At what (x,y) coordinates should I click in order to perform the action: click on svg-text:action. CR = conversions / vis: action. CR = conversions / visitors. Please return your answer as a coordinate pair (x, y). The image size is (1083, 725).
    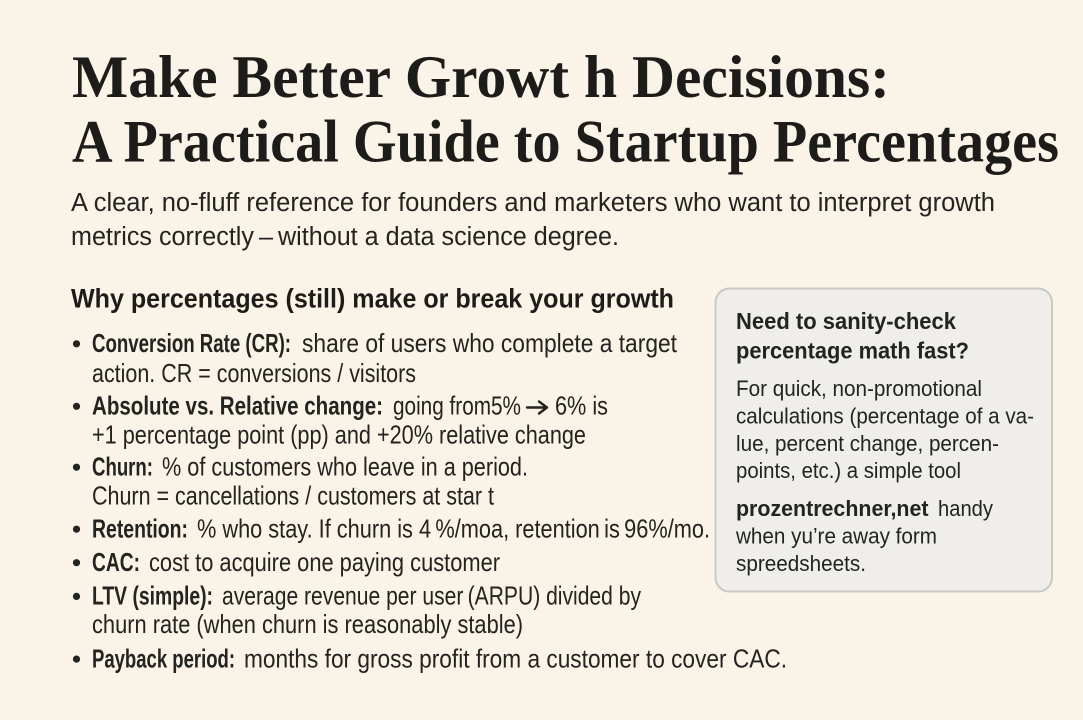
    Looking at the image, I should click on (254, 373).